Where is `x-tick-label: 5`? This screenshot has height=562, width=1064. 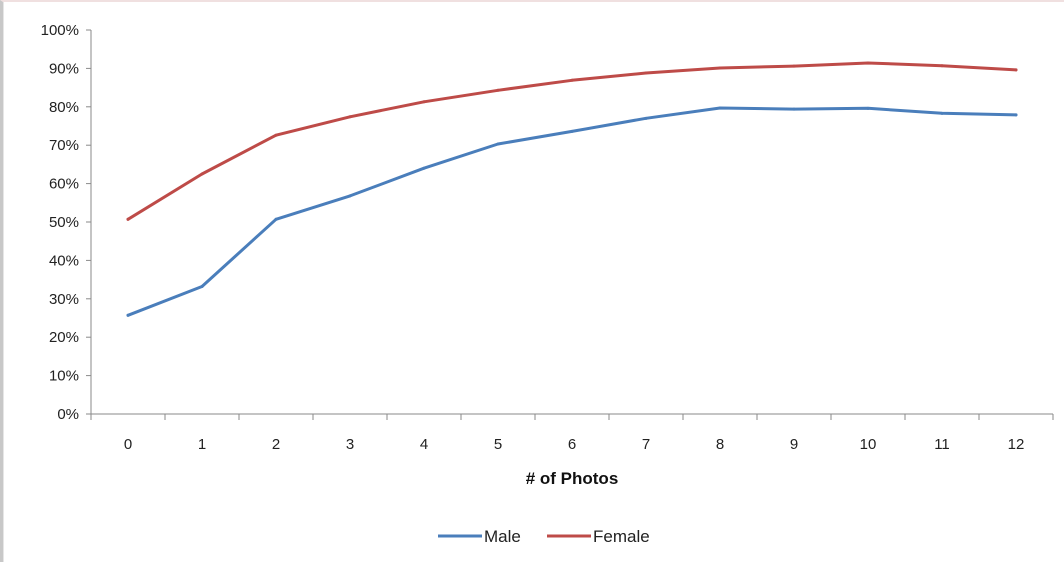
x-tick-label: 5 is located at coordinates (498, 444).